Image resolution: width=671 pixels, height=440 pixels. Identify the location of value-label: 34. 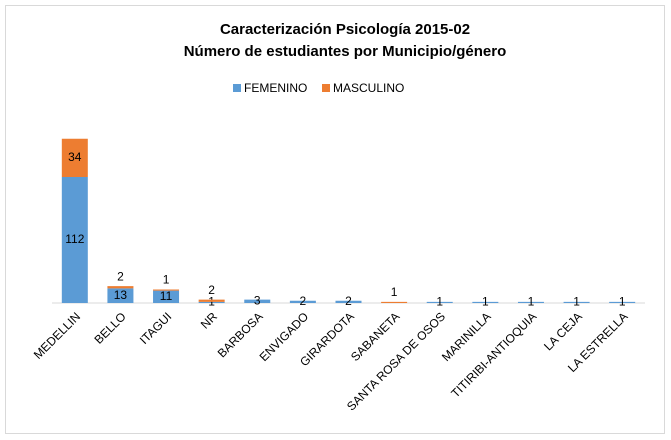
(75, 157).